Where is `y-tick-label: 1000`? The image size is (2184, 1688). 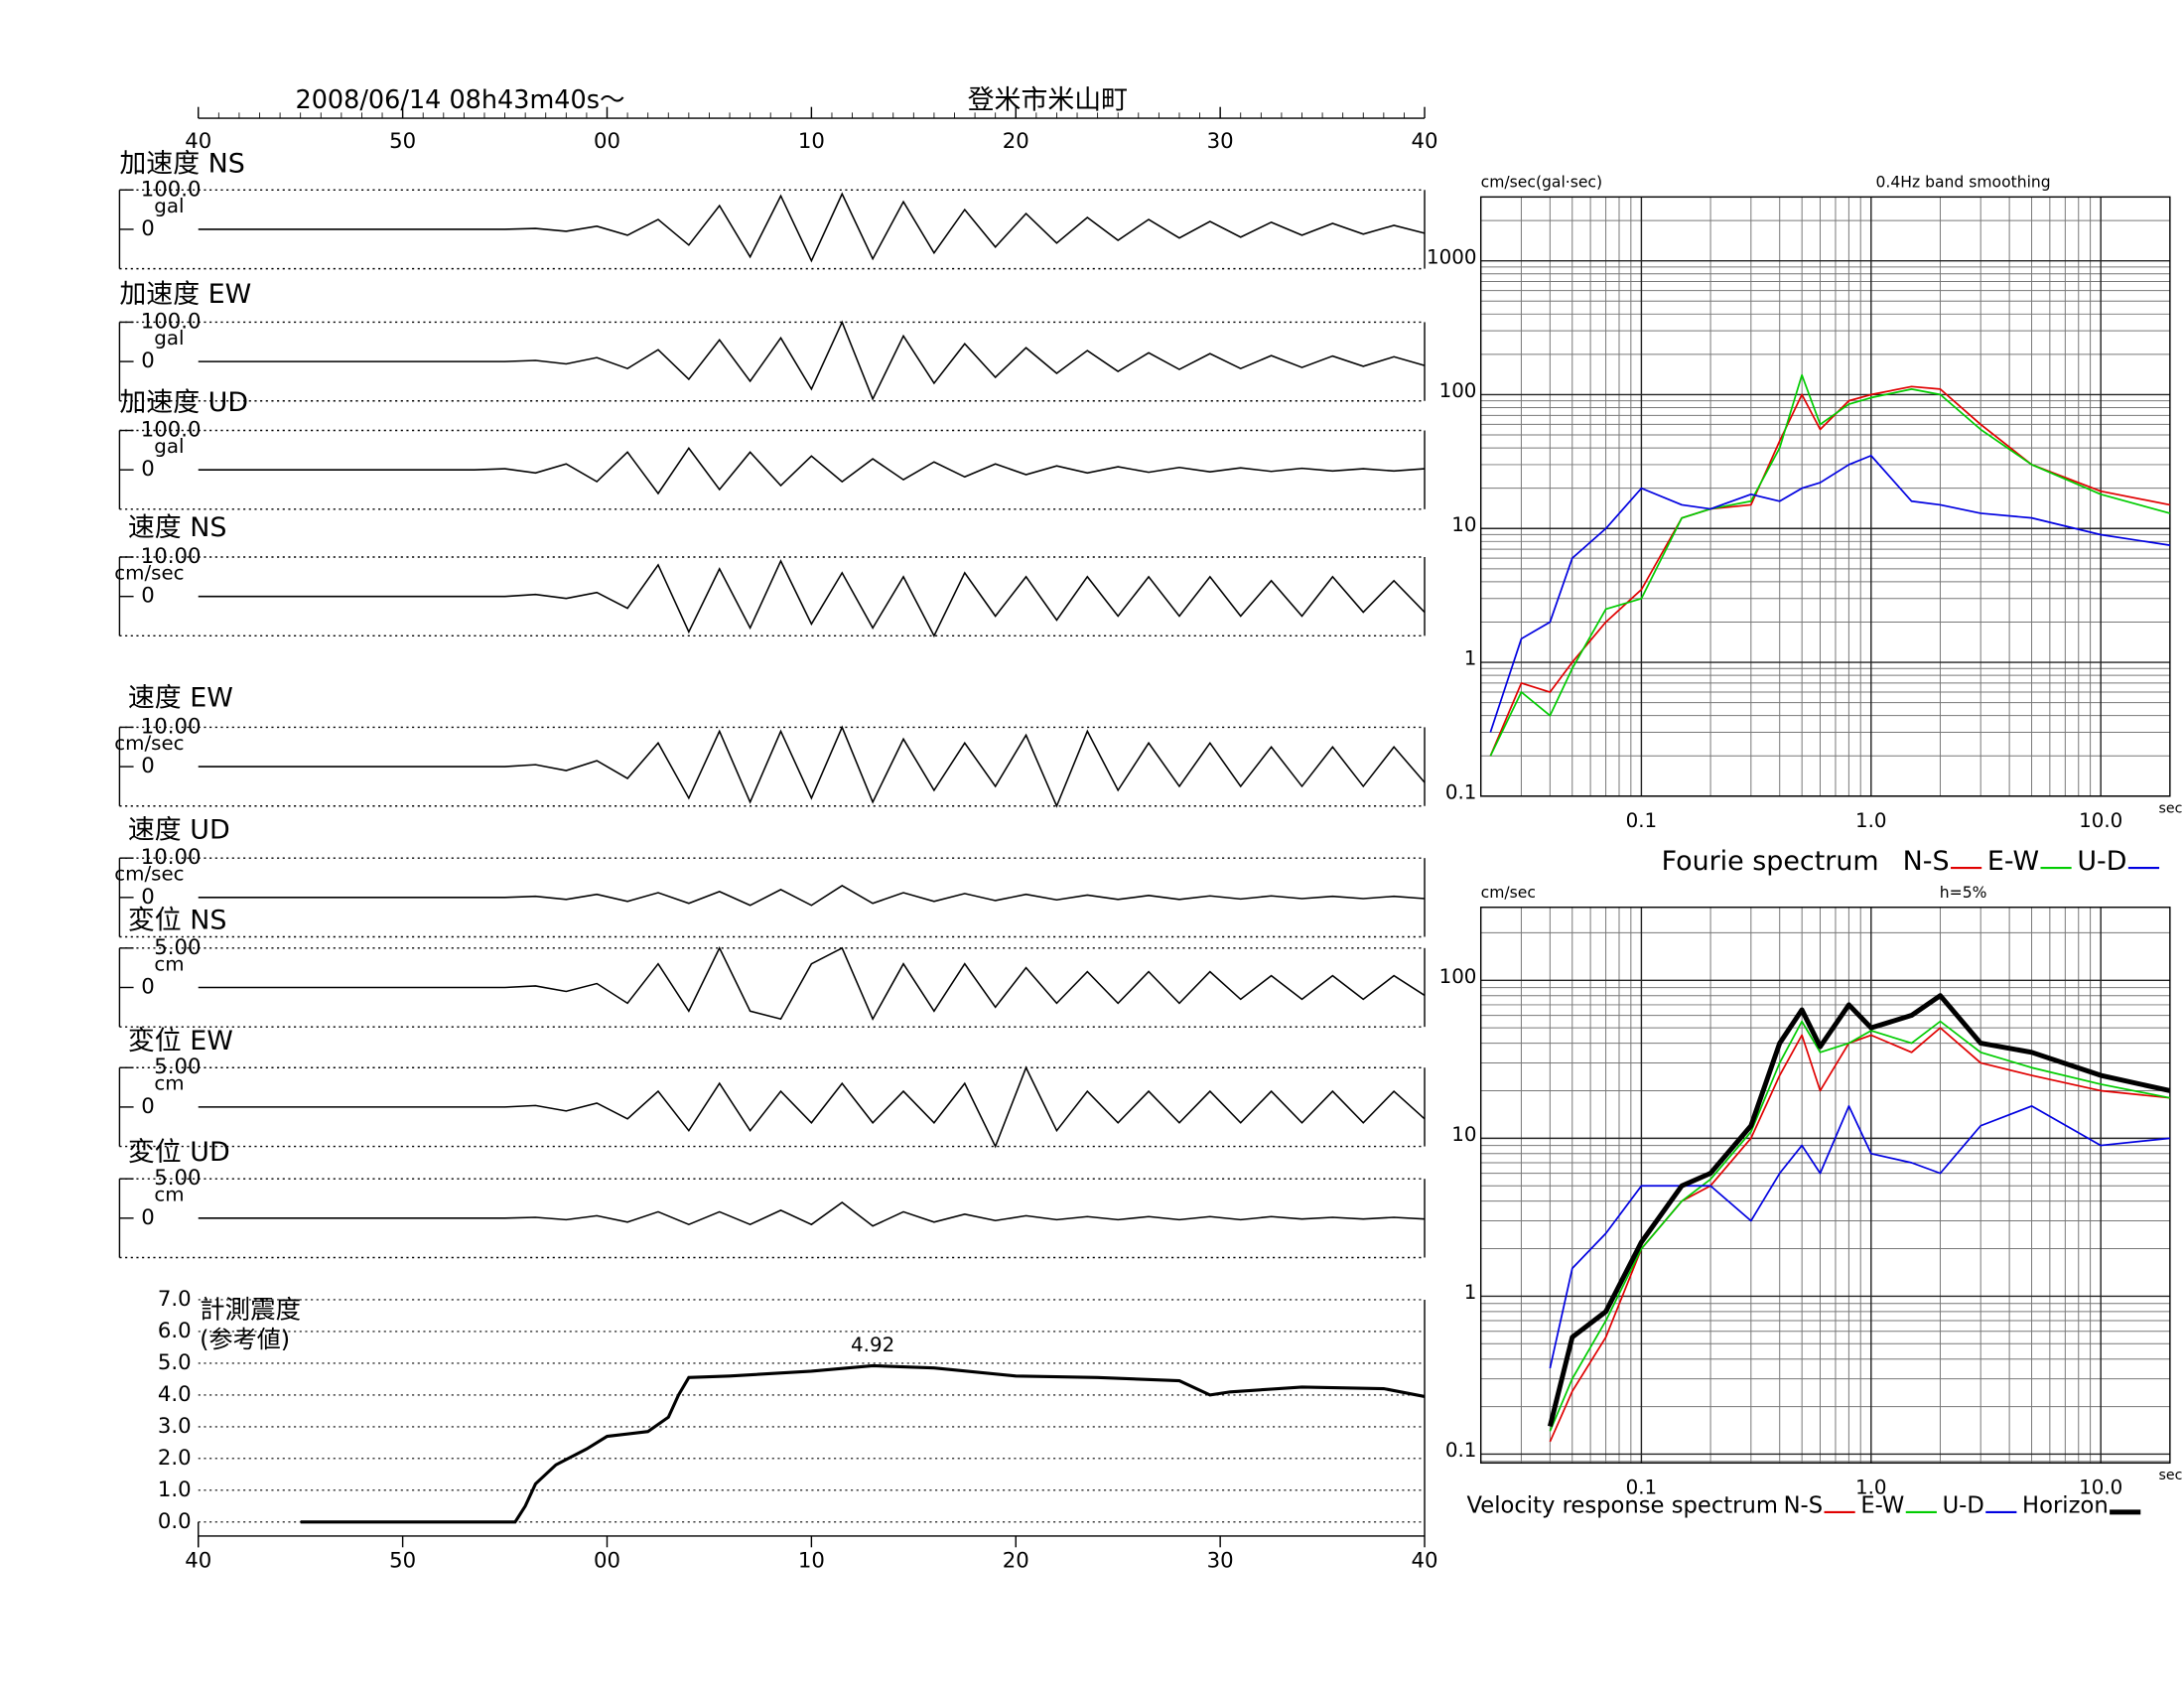 y-tick-label: 1000 is located at coordinates (1451, 256).